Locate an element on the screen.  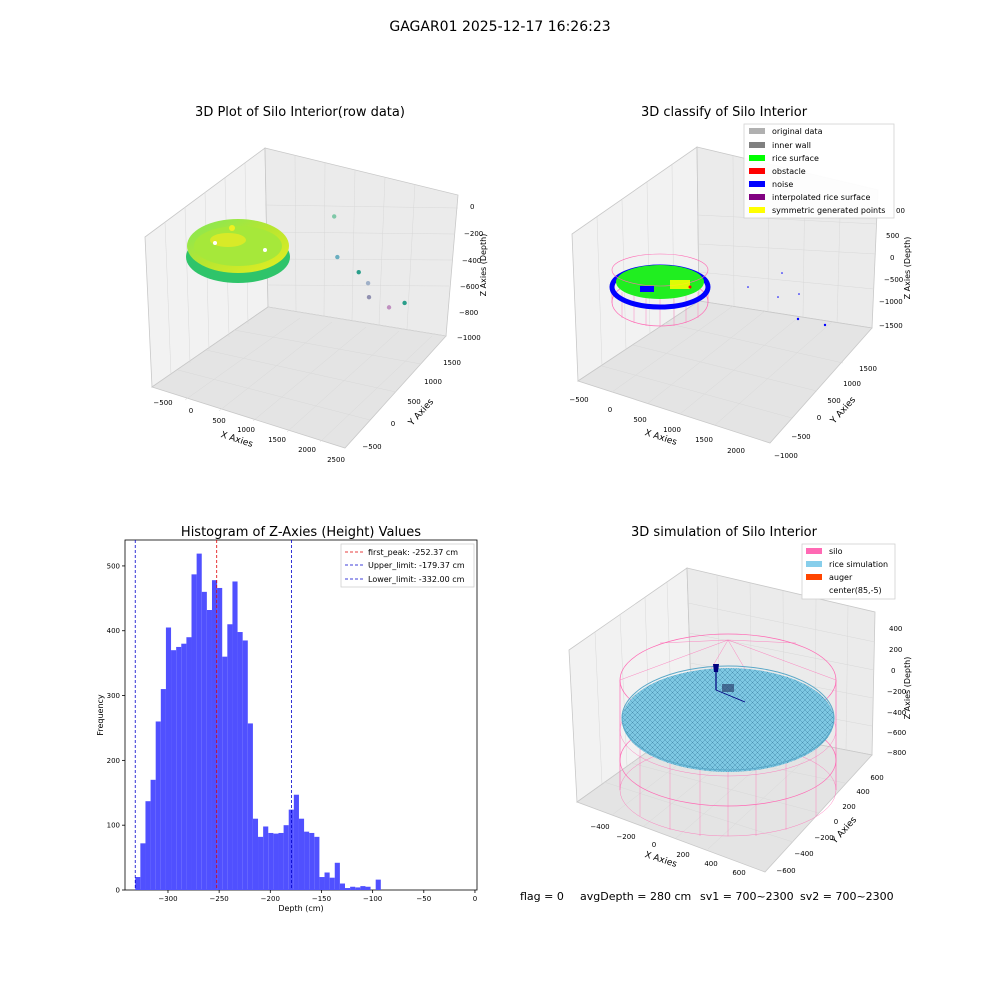
legend-label: symmetric generated points is located at coordinates (828, 210).